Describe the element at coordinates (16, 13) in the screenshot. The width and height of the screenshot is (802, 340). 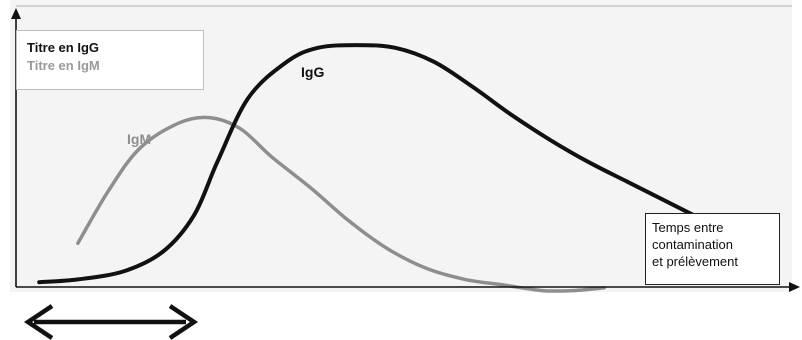
I see `y-axis-arrow-icon` at that location.